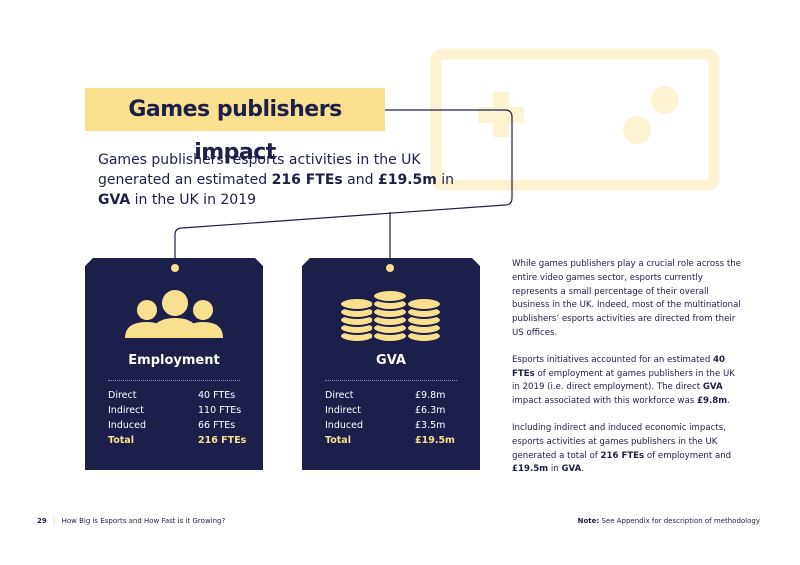  I want to click on people-icon, so click(174, 301).